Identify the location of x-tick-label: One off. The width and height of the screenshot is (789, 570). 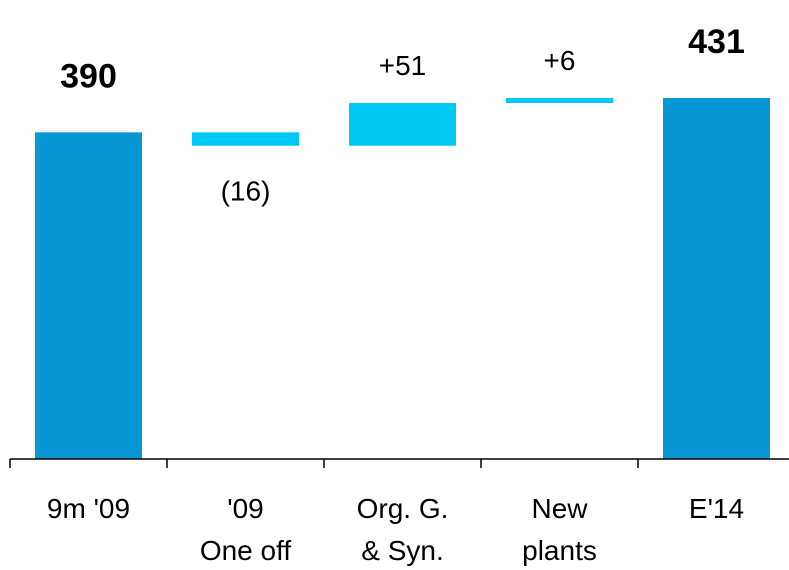
(246, 550).